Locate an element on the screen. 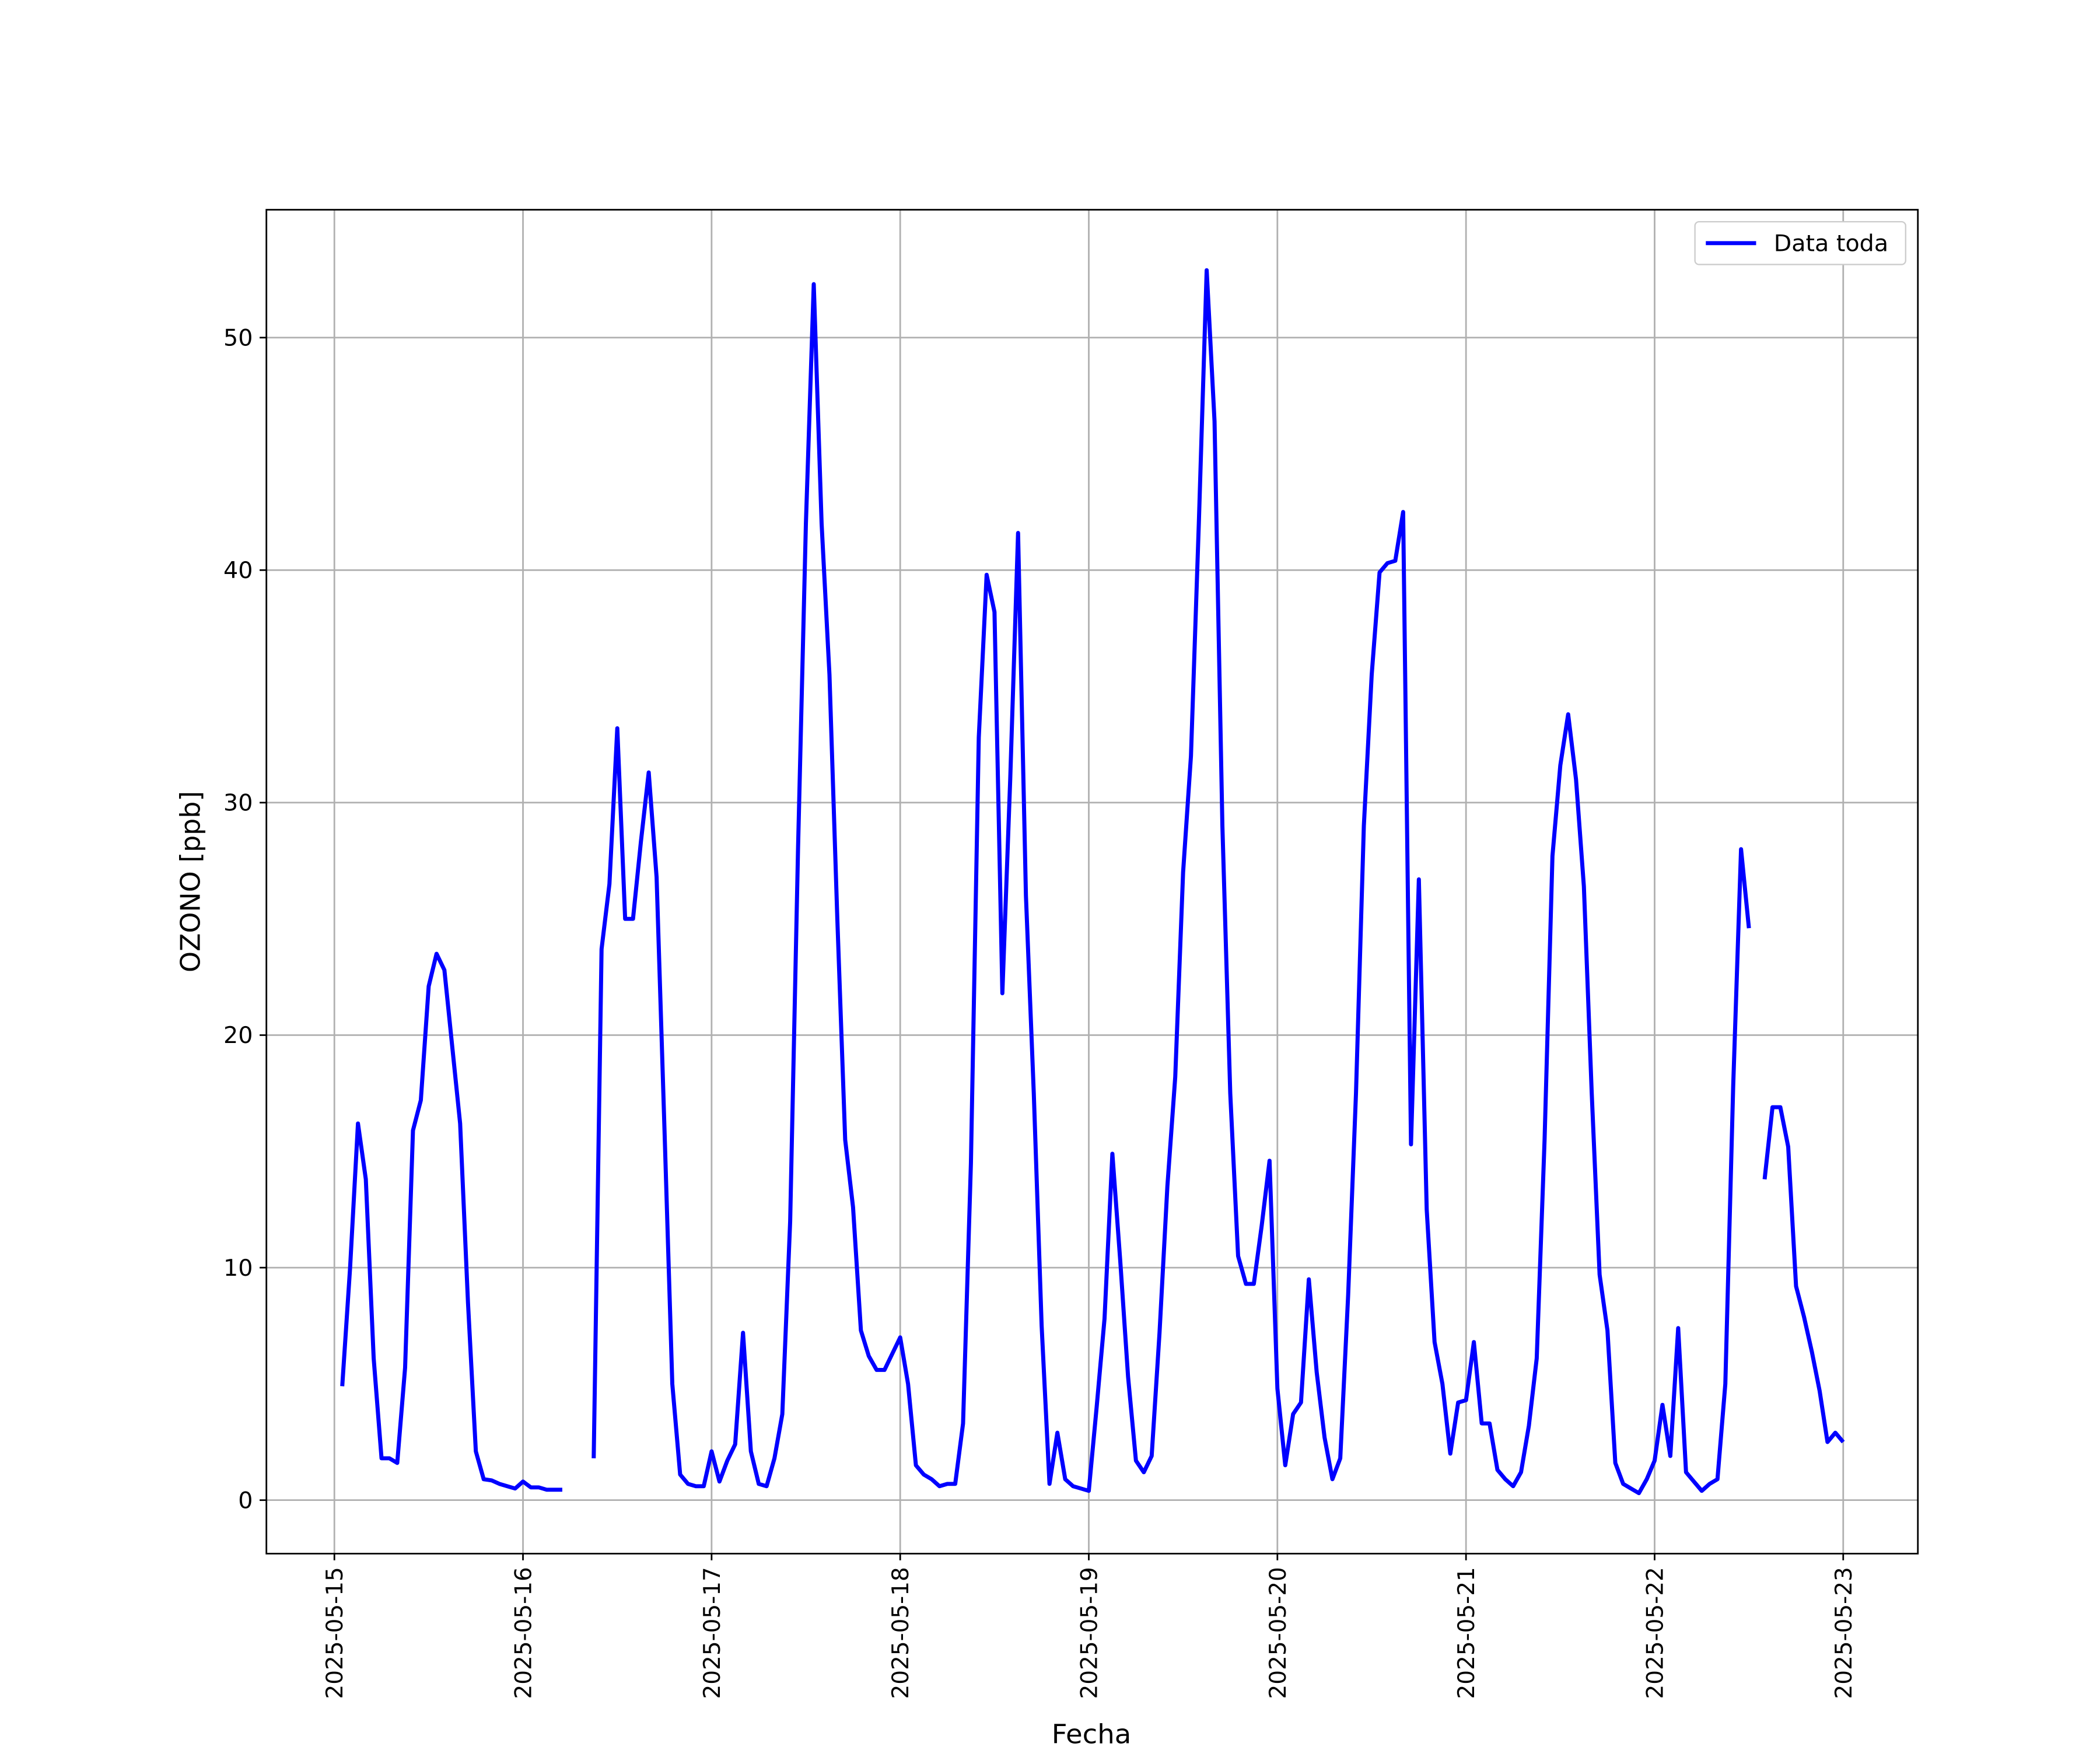 The height and width of the screenshot is (1750, 2100). x-tick-label: 2025-05-19 is located at coordinates (1089, 1633).